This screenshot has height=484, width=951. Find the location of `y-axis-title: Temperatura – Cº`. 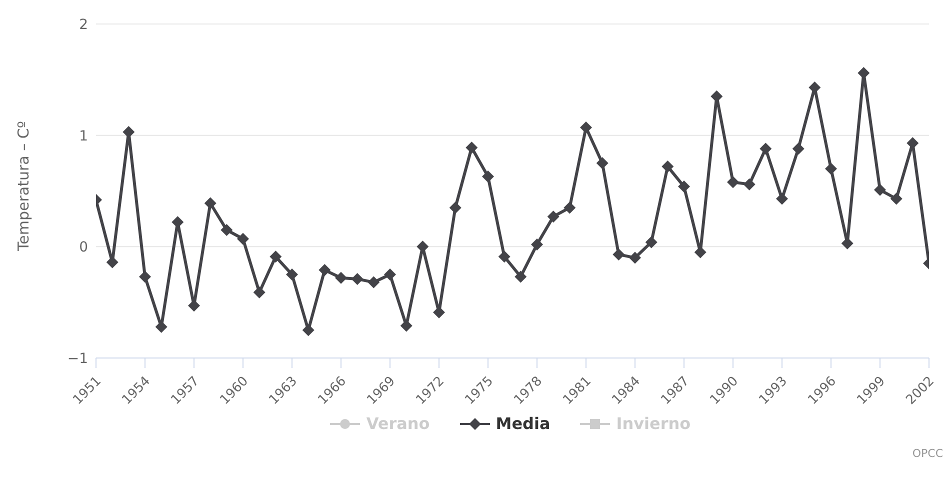

y-axis-title: Temperatura – Cº is located at coordinates (23, 186).